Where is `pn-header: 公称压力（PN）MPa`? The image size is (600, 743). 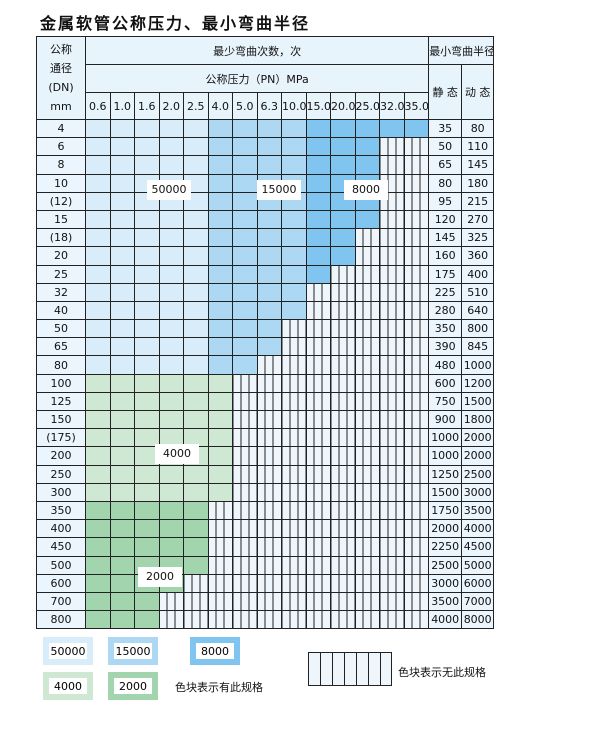 pn-header: 公称压力（PN）MPa is located at coordinates (257, 78).